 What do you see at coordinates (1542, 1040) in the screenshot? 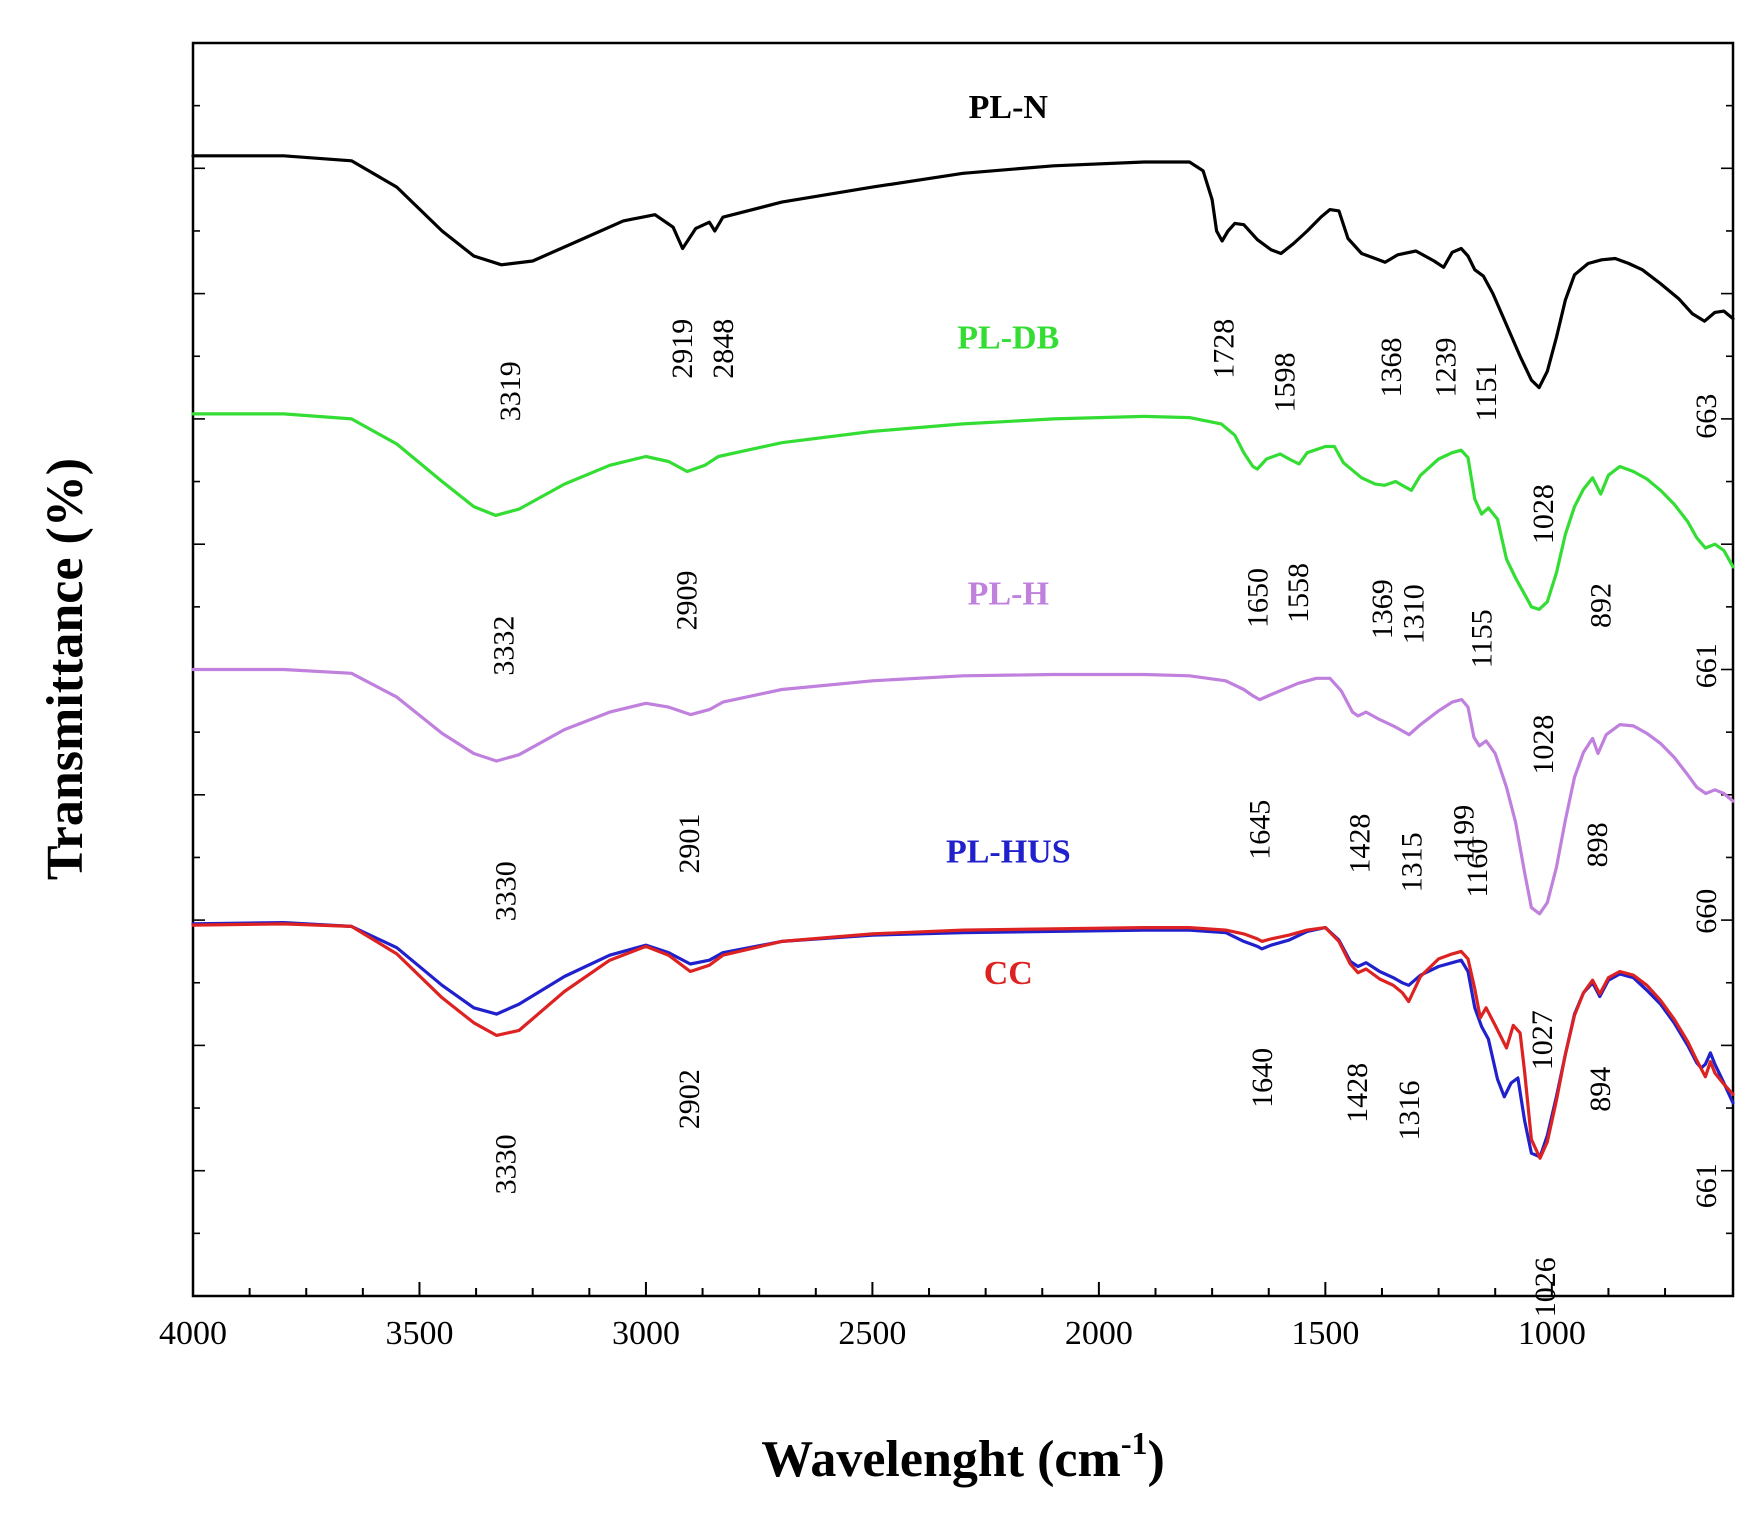
I see `peak-label: 1027` at bounding box center [1542, 1040].